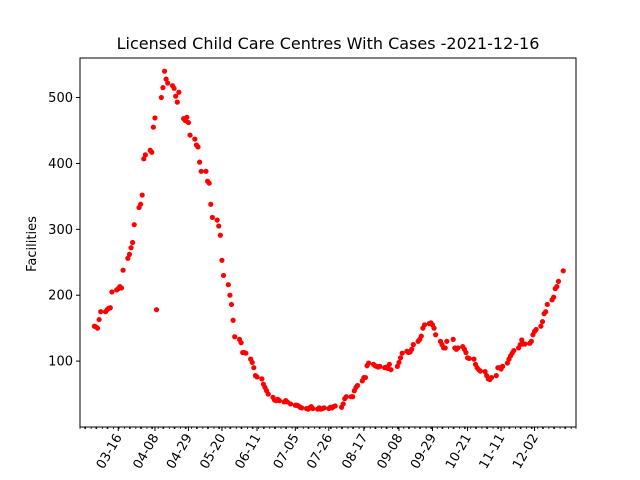  I want to click on y-tick-label: 400, so click(60, 164).